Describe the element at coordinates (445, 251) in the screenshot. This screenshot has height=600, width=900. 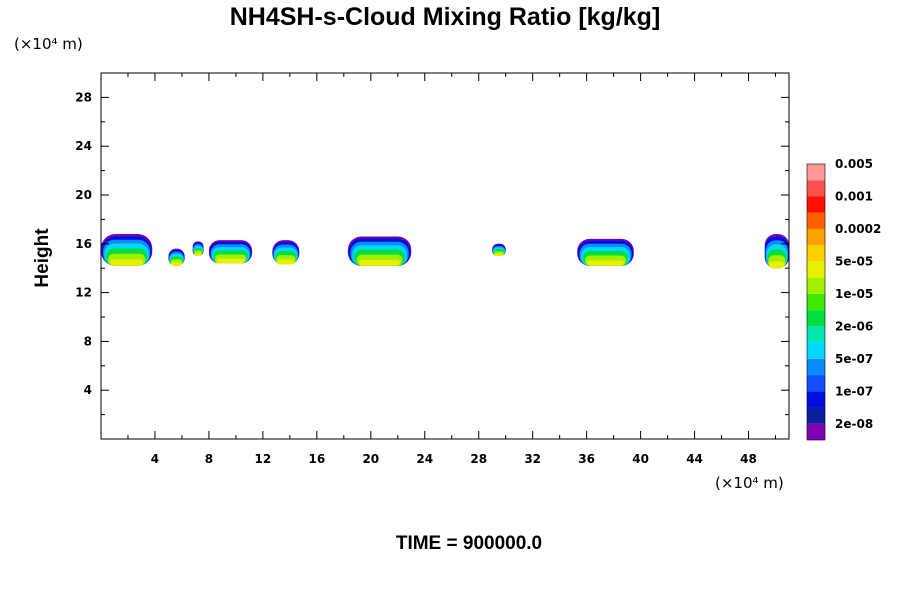
I see `cloud-field` at that location.